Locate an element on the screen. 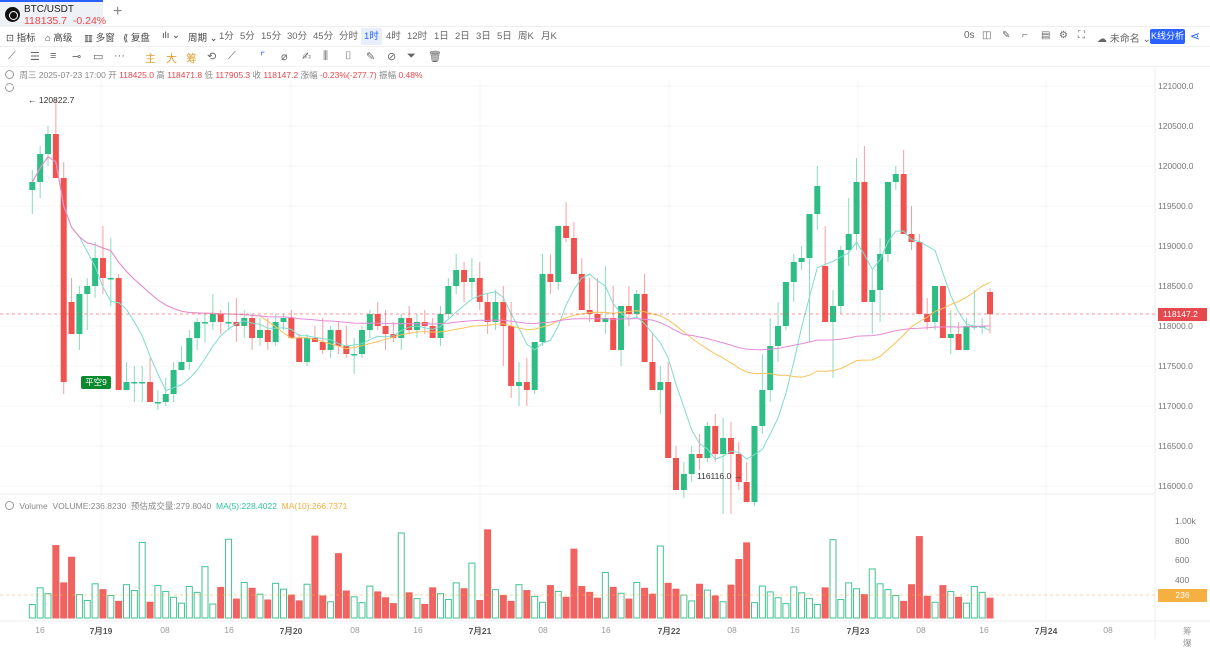 This screenshot has height=649, width=1210. symbol-tab: BTC/USDT 118135.7 -0.24% is located at coordinates (53, 13).